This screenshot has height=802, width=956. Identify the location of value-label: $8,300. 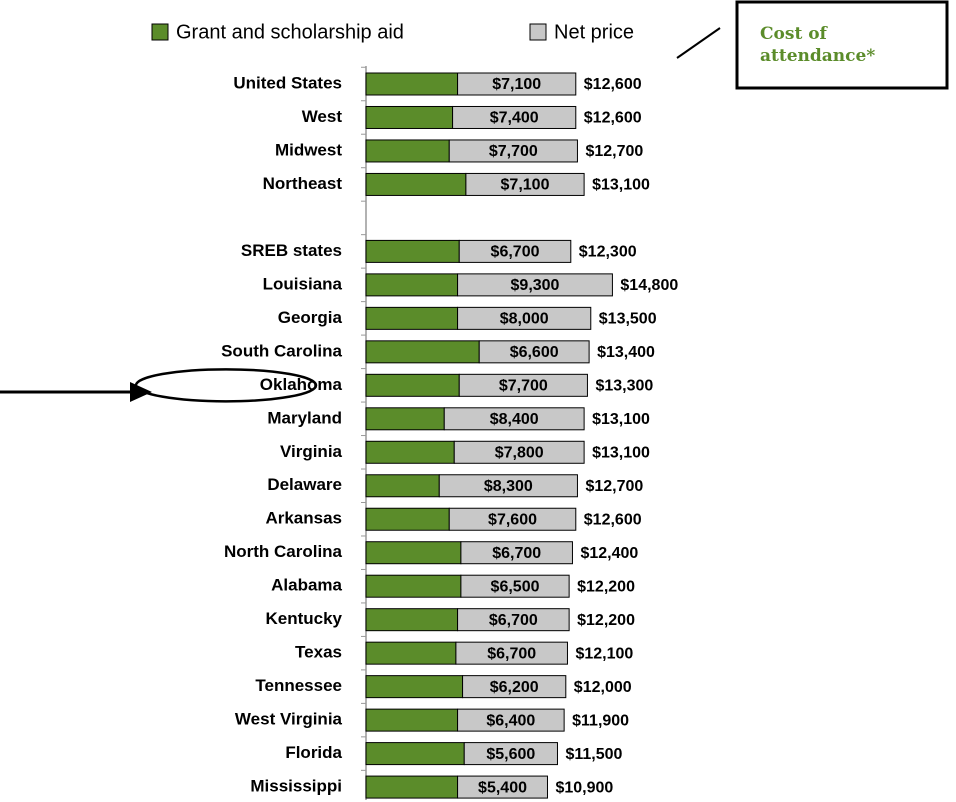
(508, 486).